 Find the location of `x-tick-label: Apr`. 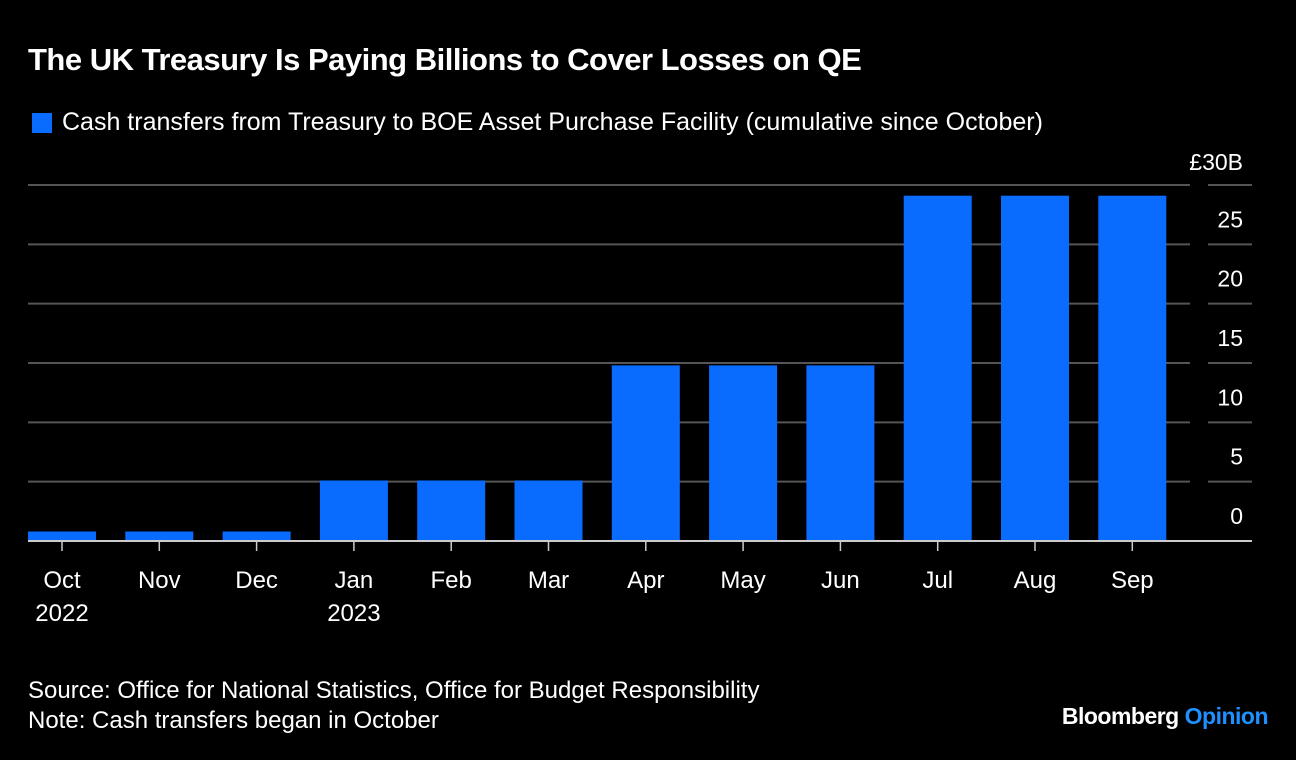

x-tick-label: Apr is located at coordinates (645, 580).